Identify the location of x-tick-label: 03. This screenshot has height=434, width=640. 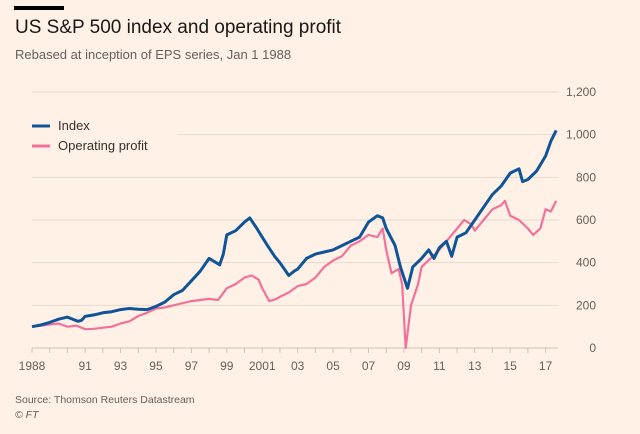
(298, 366).